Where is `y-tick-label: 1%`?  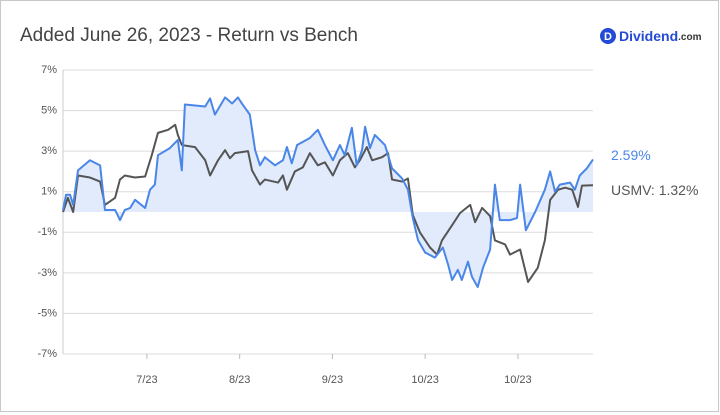
y-tick-label: 1% is located at coordinates (49, 192).